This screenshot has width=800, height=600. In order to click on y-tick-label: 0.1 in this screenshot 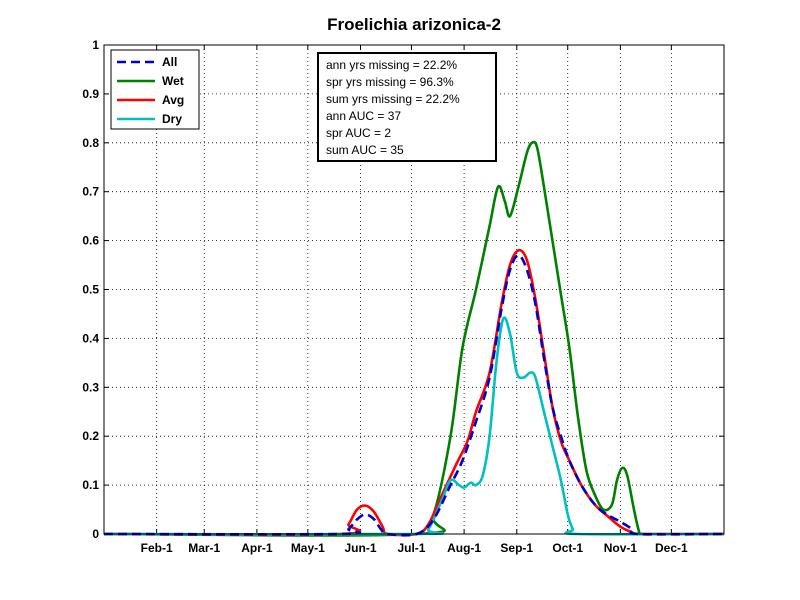, I will do `click(90, 485)`.